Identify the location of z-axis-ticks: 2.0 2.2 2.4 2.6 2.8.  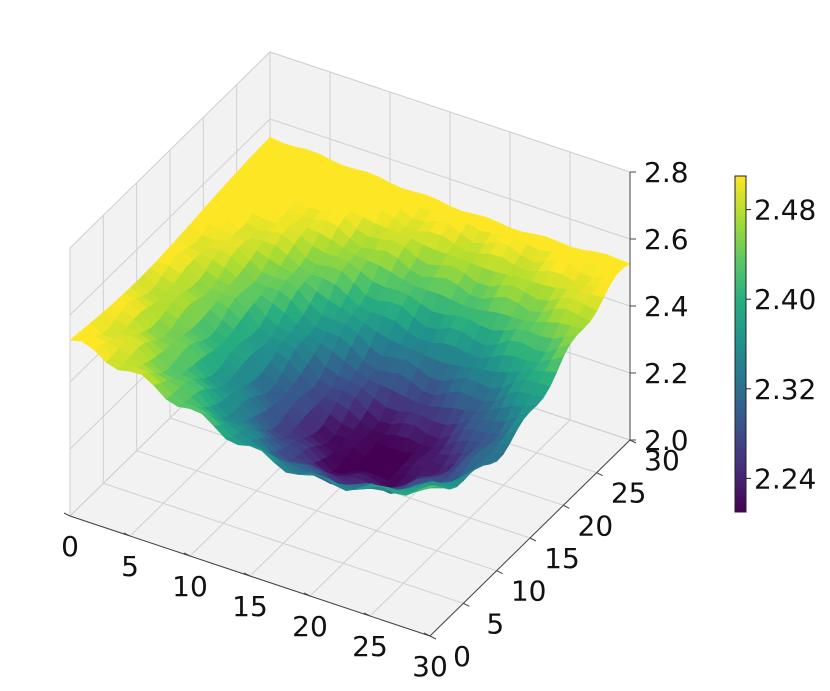
(659, 306).